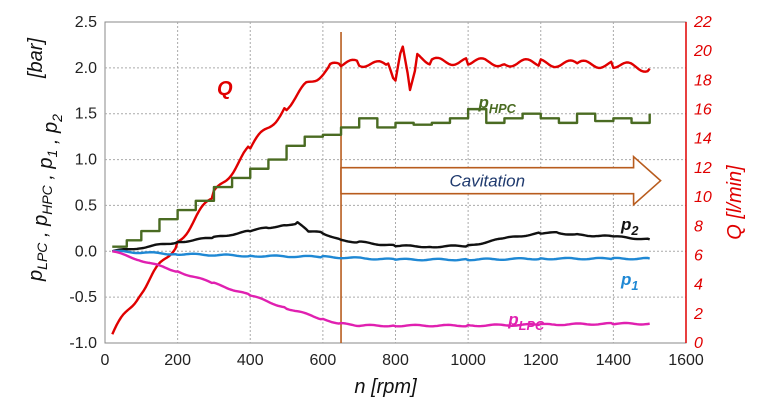 This screenshot has width=760, height=405. Describe the element at coordinates (468, 360) in the screenshot. I see `x-tick-label: 1000` at that location.